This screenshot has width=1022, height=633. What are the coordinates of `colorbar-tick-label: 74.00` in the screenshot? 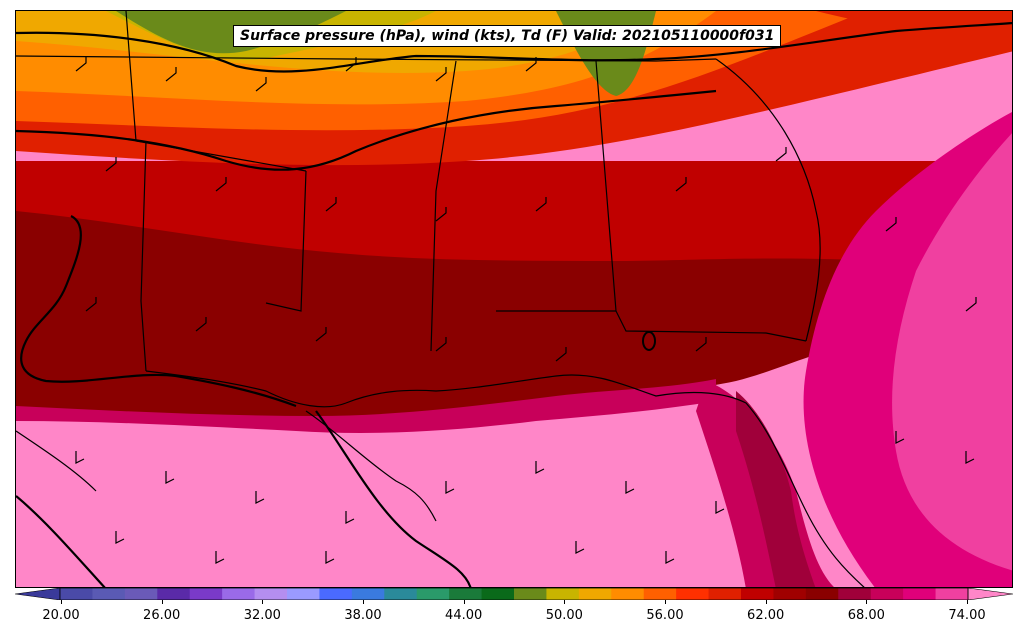 It's located at (967, 615).